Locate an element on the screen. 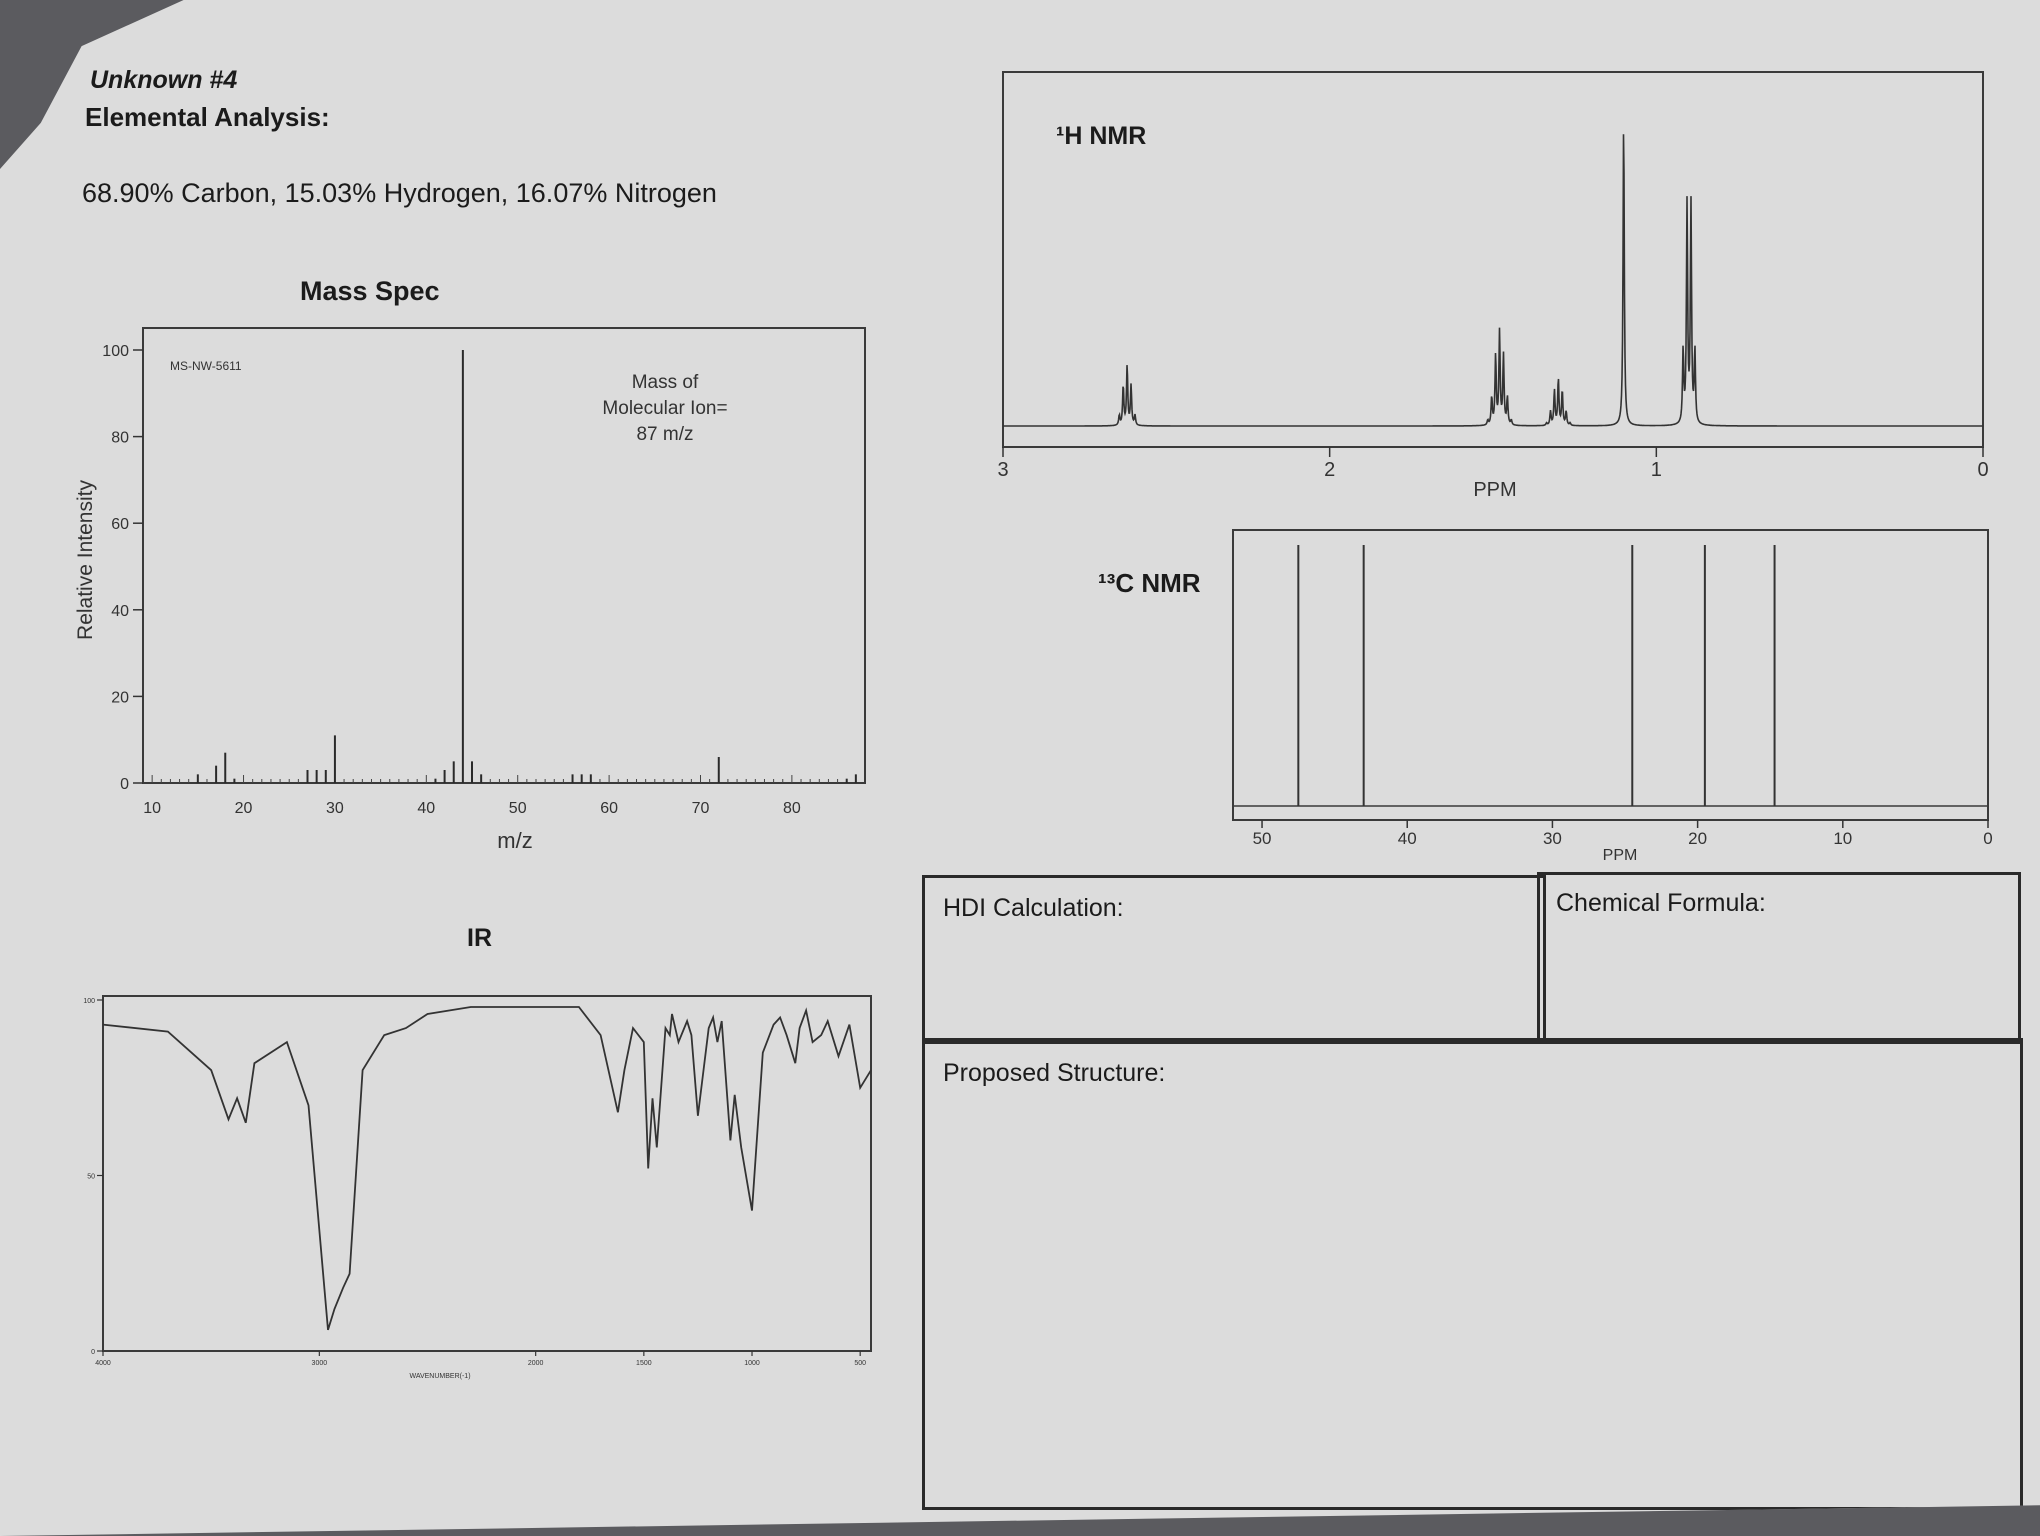  chemical-formula-box: Chemical Formula: is located at coordinates (1779, 958).